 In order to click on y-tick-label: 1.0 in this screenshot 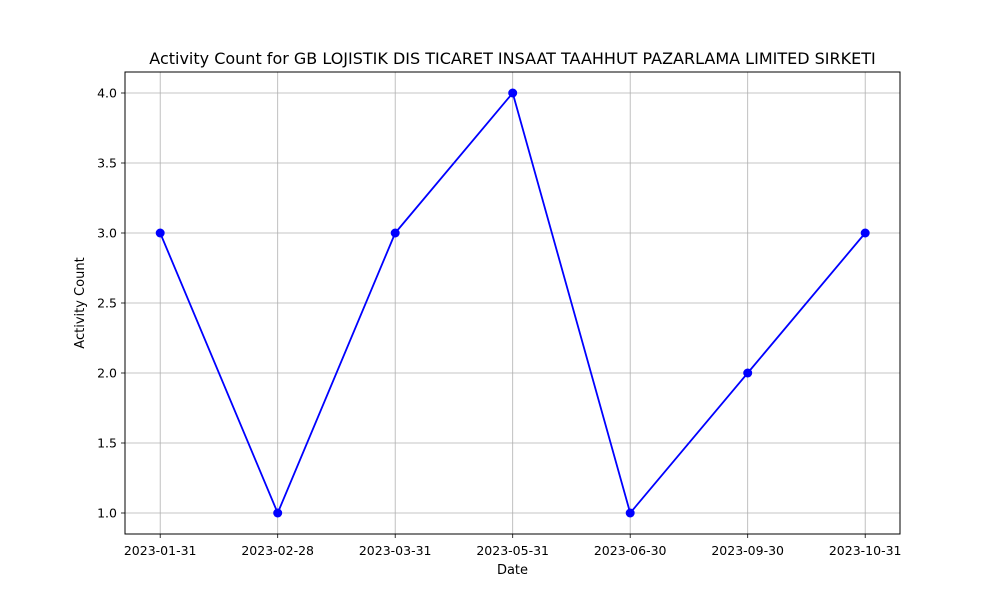, I will do `click(107, 513)`.